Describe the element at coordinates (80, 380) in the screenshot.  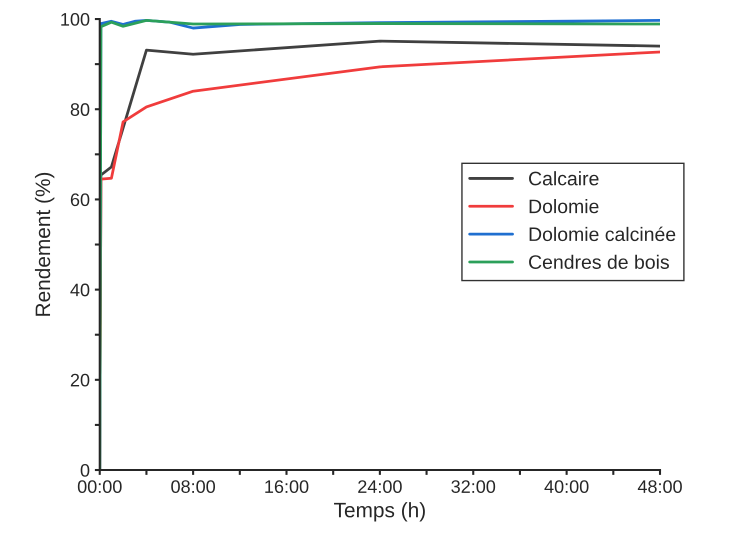
I see `y-tick-label: 20` at that location.